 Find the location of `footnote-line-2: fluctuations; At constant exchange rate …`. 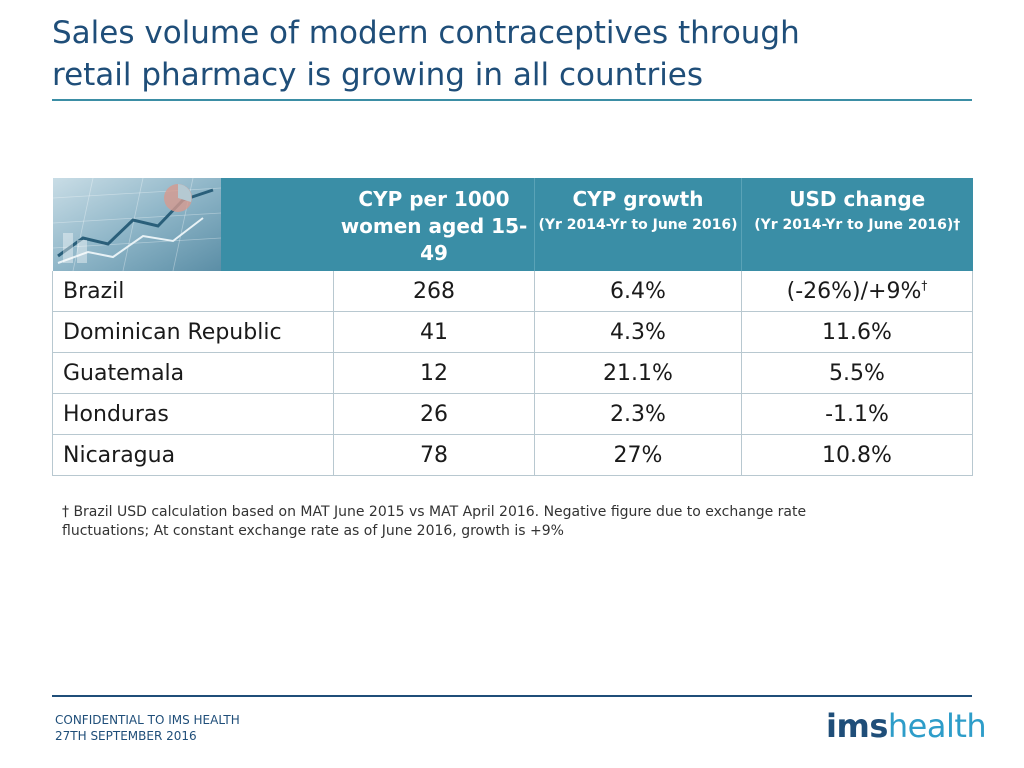

footnote-line-2: fluctuations; At constant exchange rate … is located at coordinates (313, 531).